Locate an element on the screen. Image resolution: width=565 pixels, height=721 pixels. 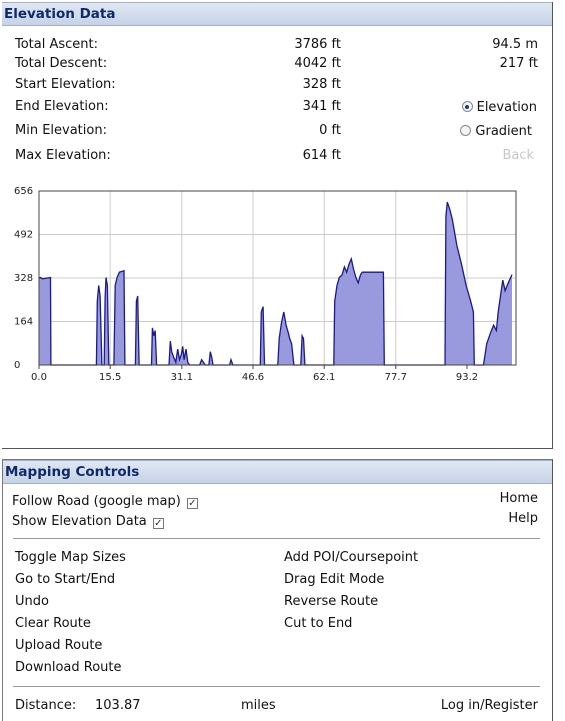
x-tick-label: 62.1 is located at coordinates (324, 377).